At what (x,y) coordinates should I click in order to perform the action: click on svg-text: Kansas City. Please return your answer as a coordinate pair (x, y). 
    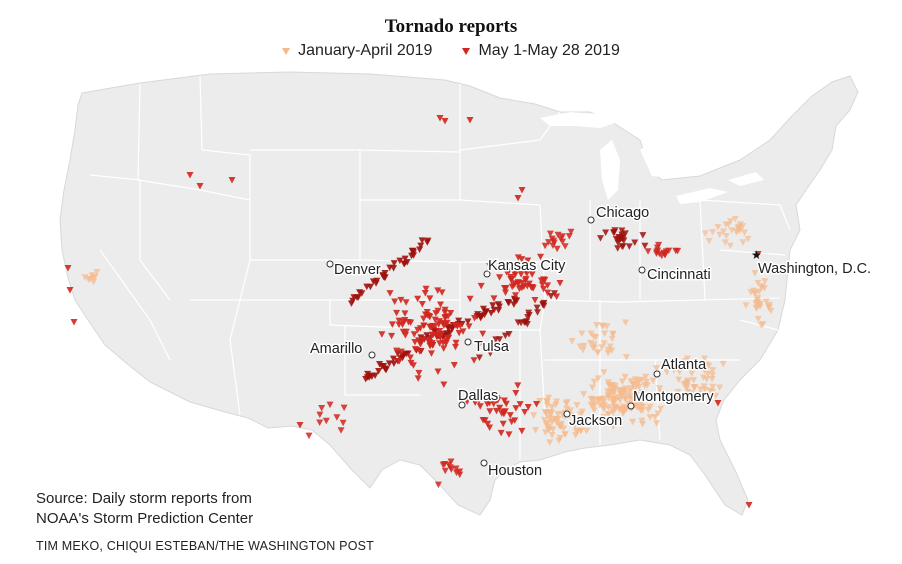
    Looking at the image, I should click on (527, 266).